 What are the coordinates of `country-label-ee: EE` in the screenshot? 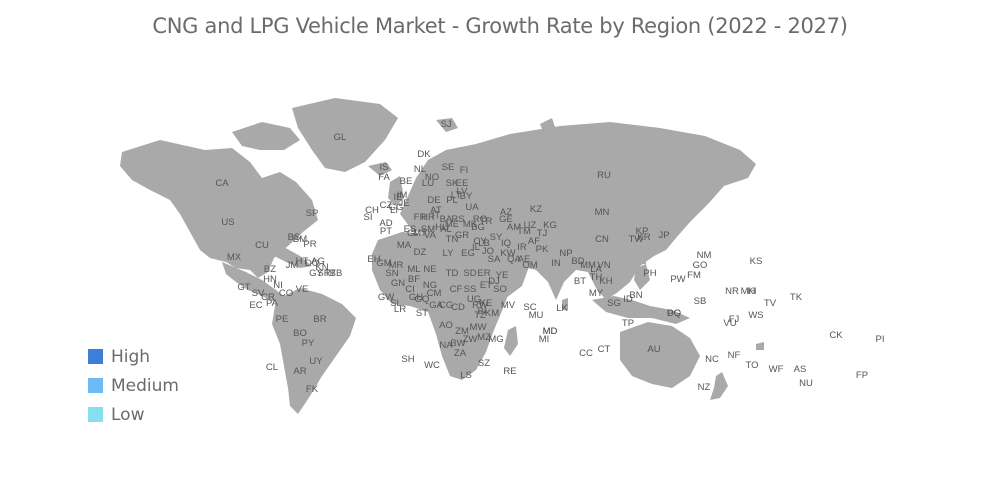 It's located at (462, 183).